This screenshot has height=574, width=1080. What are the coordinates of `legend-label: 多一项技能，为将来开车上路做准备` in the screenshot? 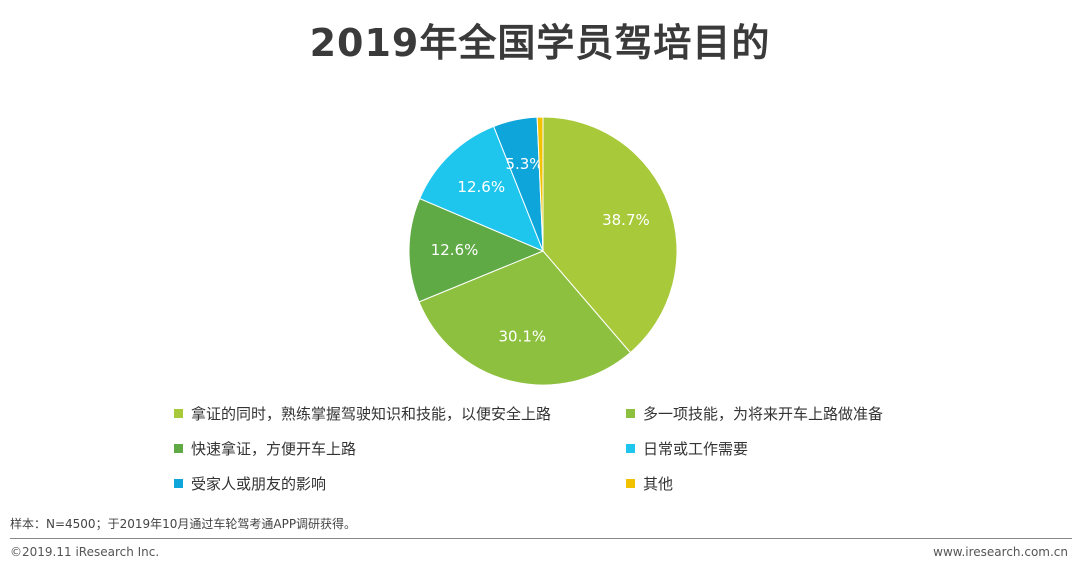 It's located at (763, 413).